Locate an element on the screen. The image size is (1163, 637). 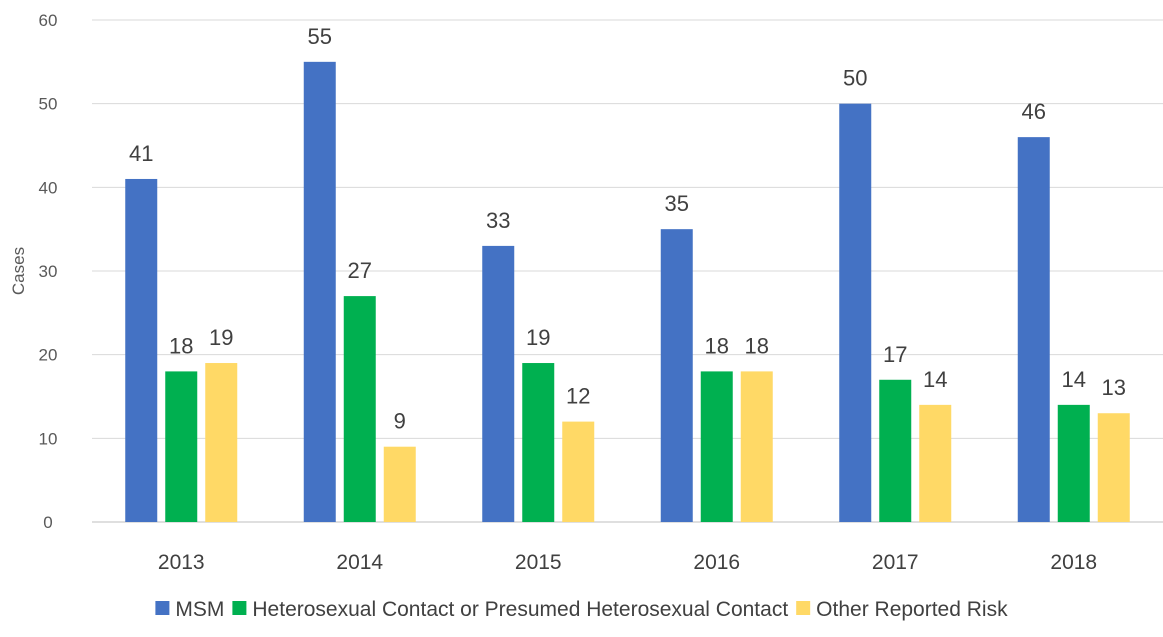
x-tick-label: 2013 is located at coordinates (181, 562).